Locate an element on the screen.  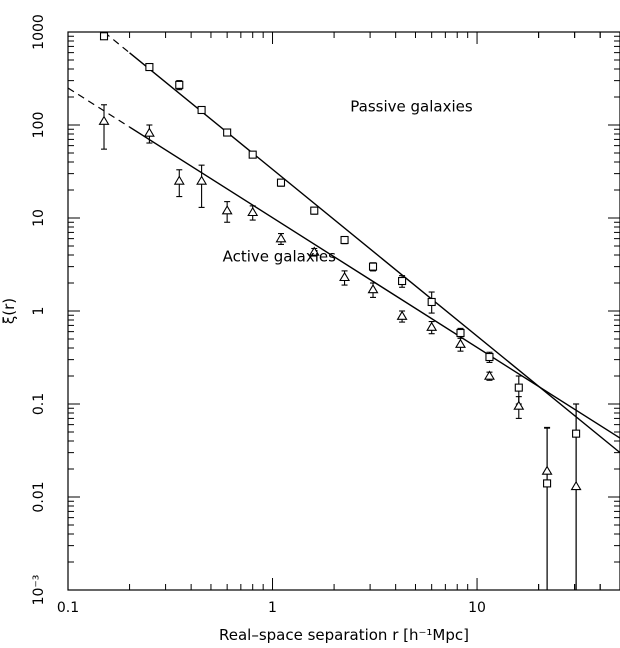
annotation-passive-galaxies: Passive galaxies is located at coordinates (411, 106).